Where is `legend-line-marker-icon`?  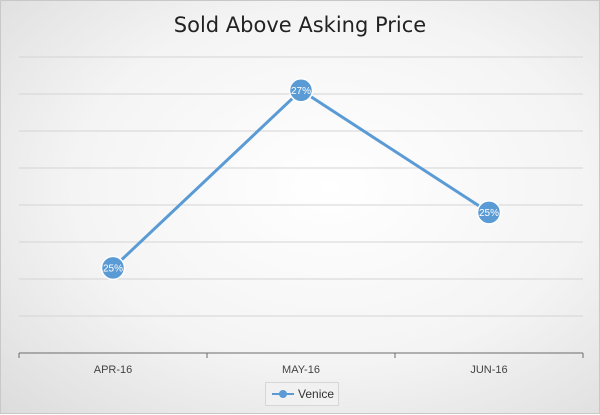 legend-line-marker-icon is located at coordinates (283, 394).